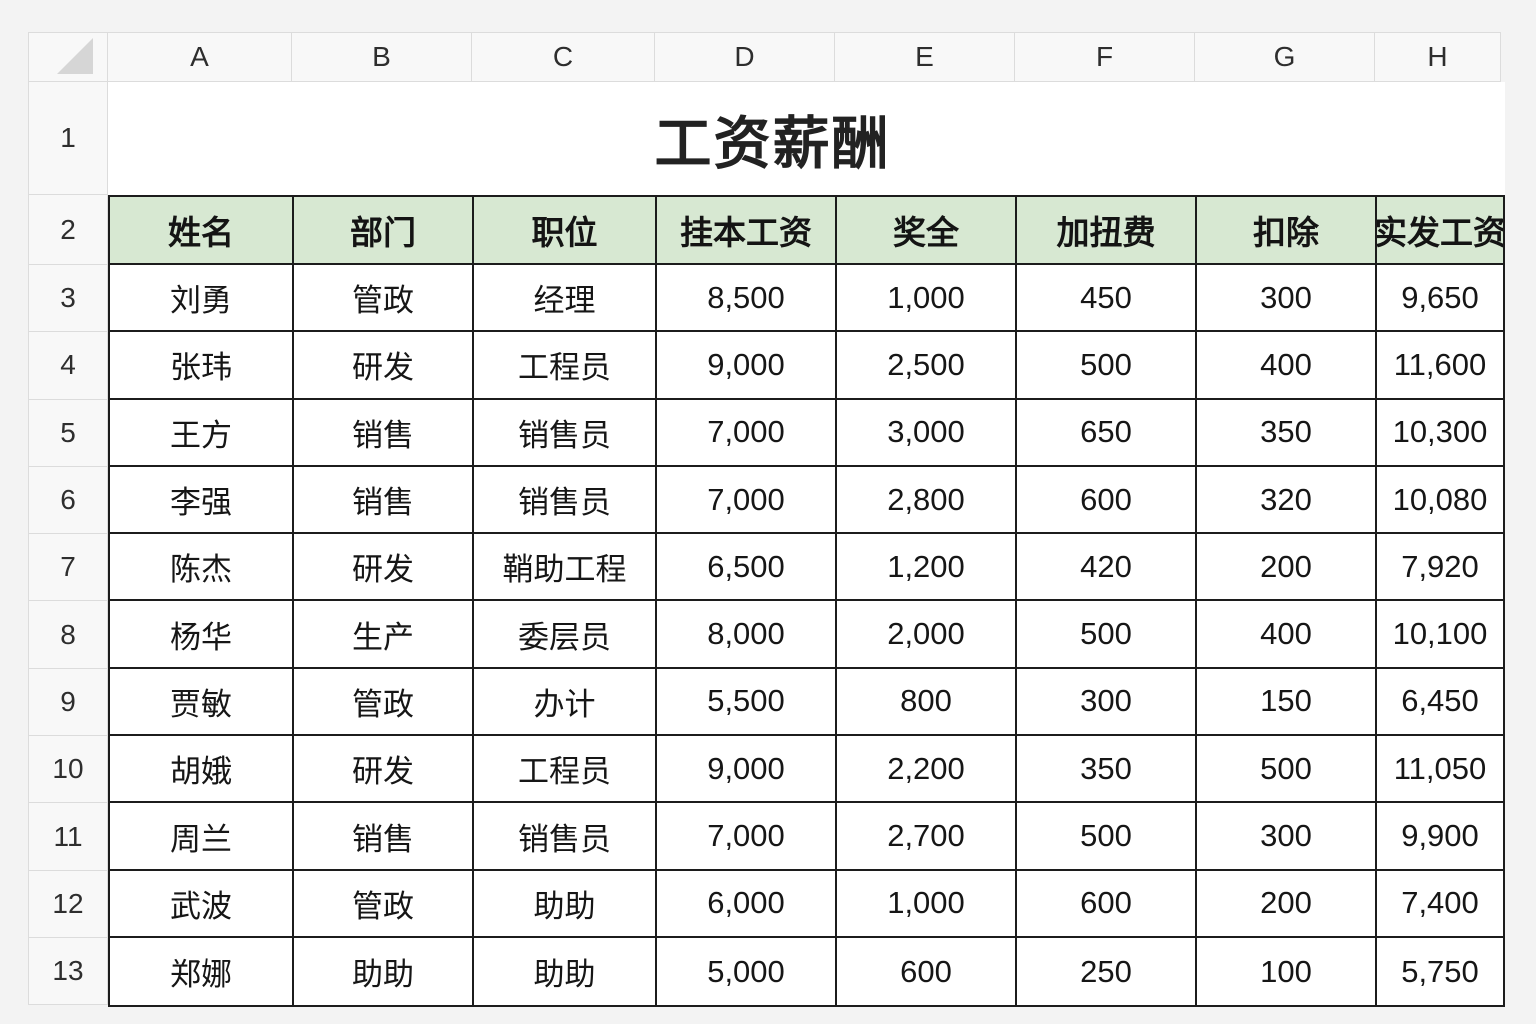  Describe the element at coordinates (1440, 768) in the screenshot. I see `cell-h10: 11,050` at that location.